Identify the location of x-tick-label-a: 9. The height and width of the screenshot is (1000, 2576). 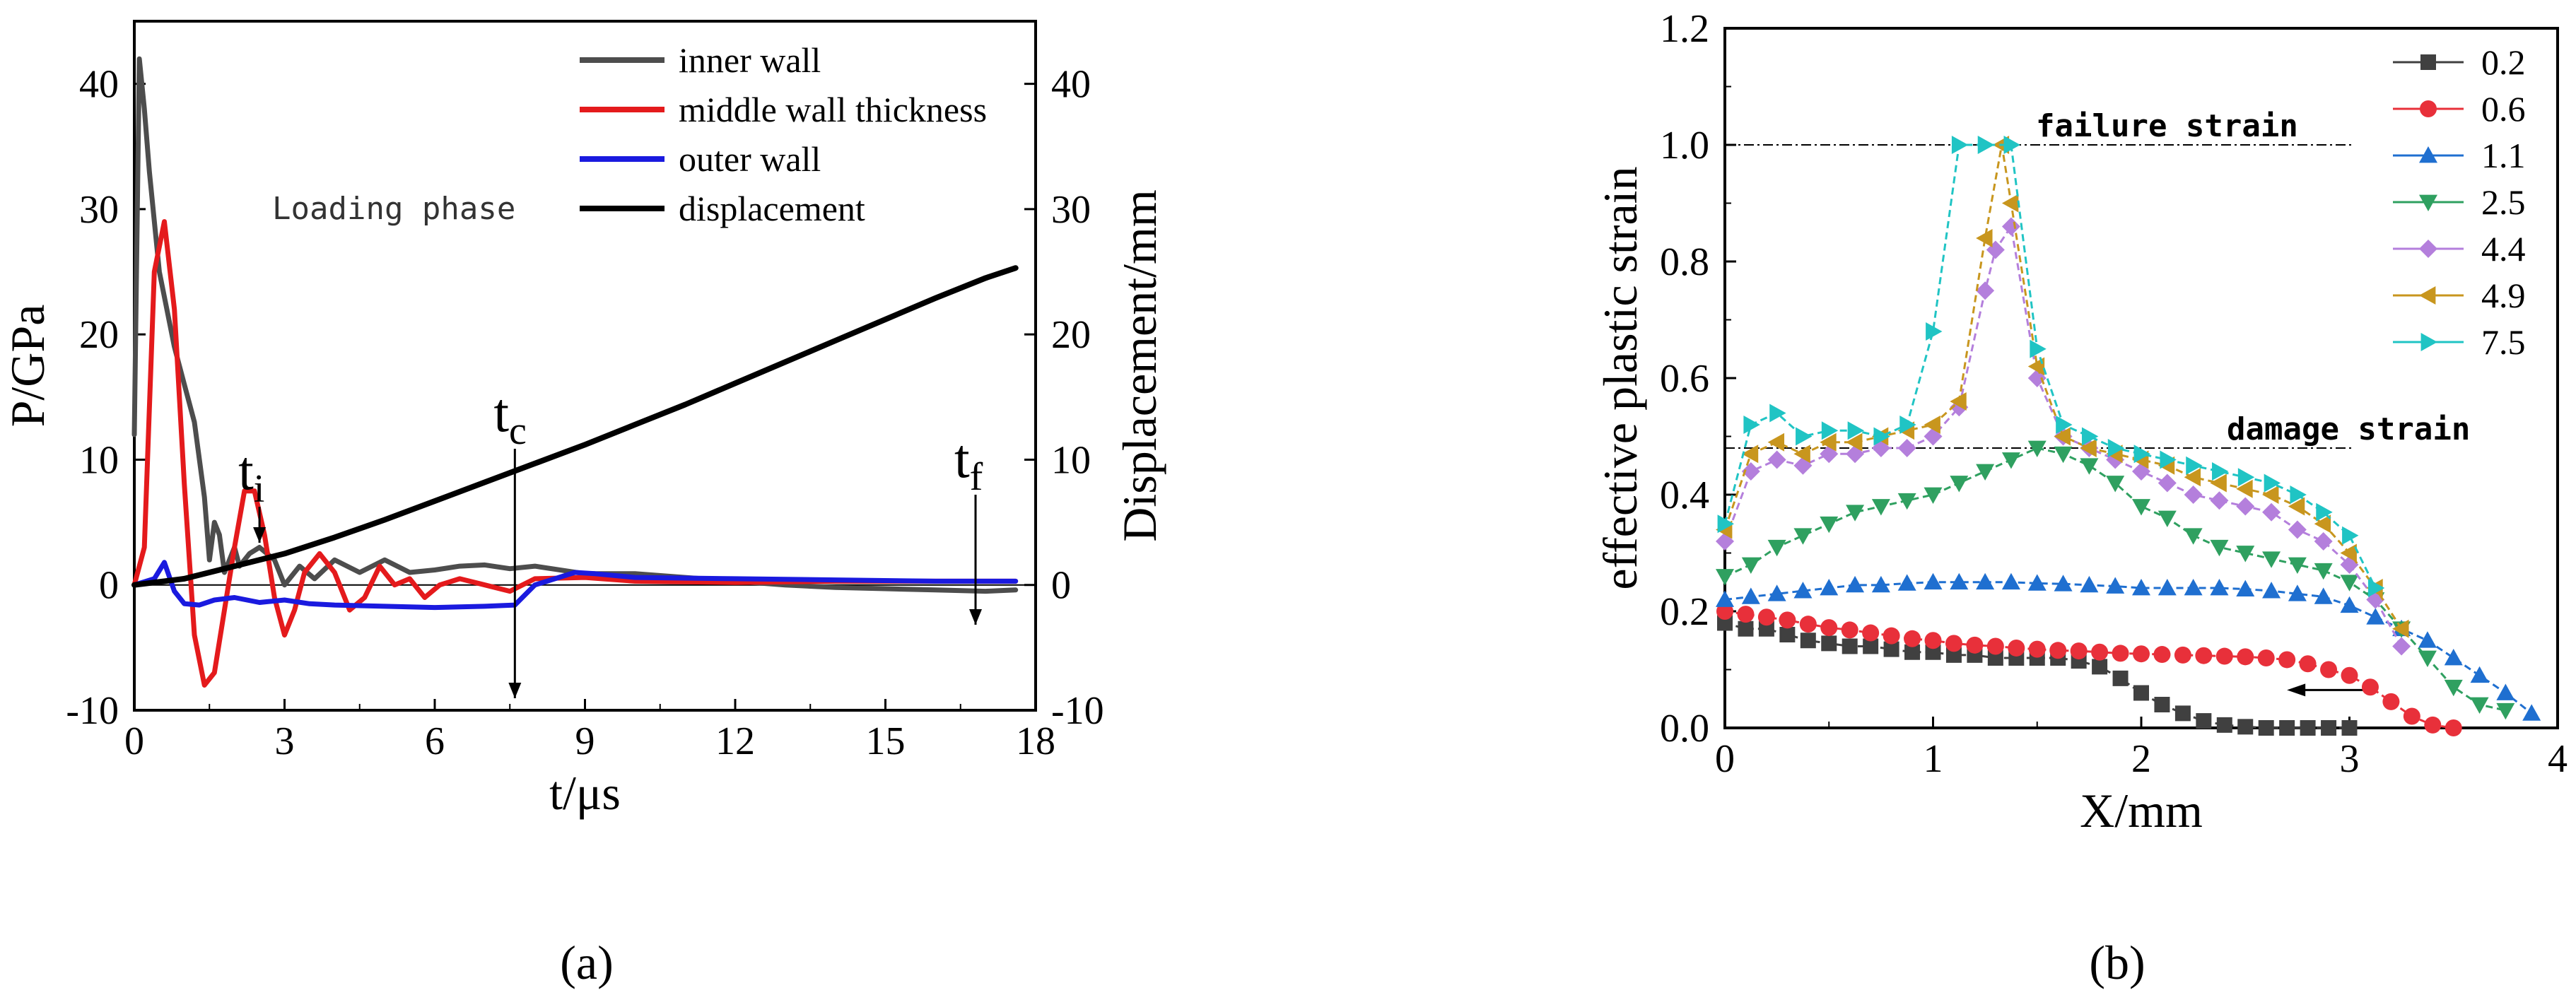
(585, 741).